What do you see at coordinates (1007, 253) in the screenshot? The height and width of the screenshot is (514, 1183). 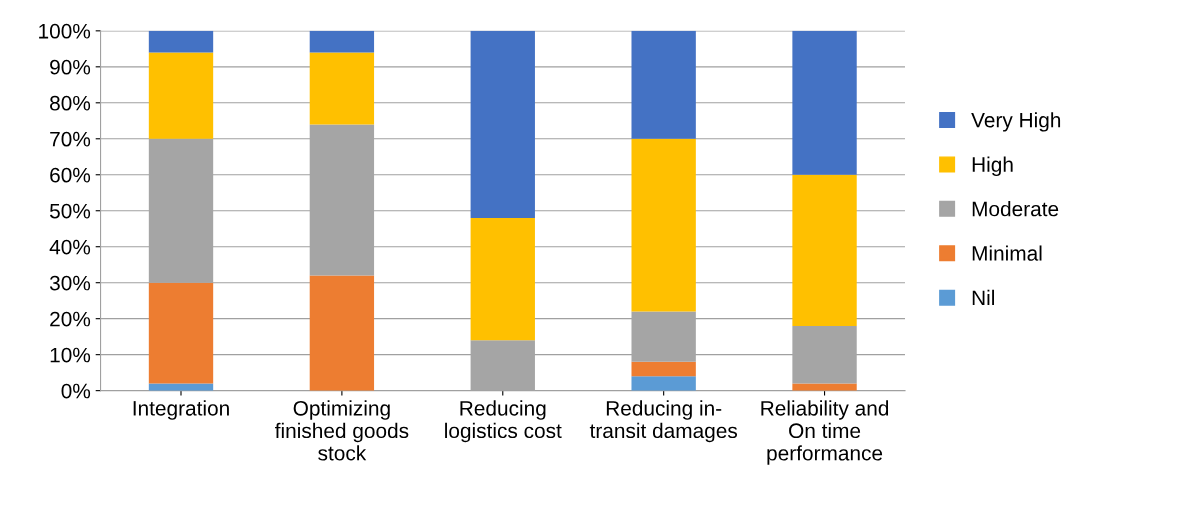 I see `legend-label: Minimal` at bounding box center [1007, 253].